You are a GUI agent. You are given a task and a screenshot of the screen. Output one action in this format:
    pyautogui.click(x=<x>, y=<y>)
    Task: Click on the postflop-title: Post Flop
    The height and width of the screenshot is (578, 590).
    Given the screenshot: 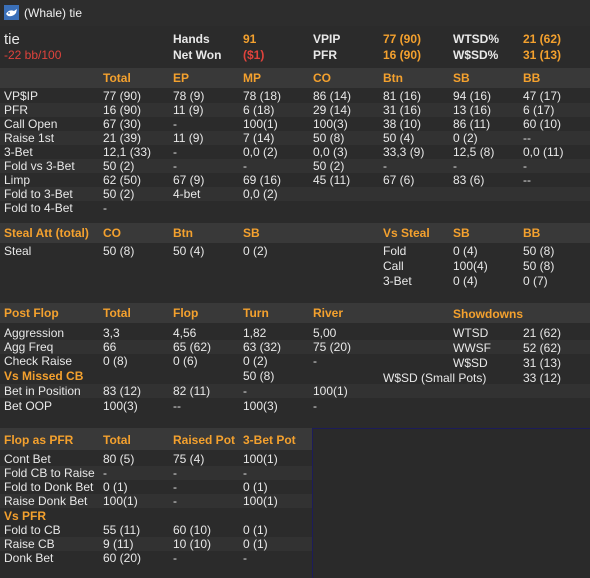 What is the action you would take?
    pyautogui.click(x=31, y=313)
    